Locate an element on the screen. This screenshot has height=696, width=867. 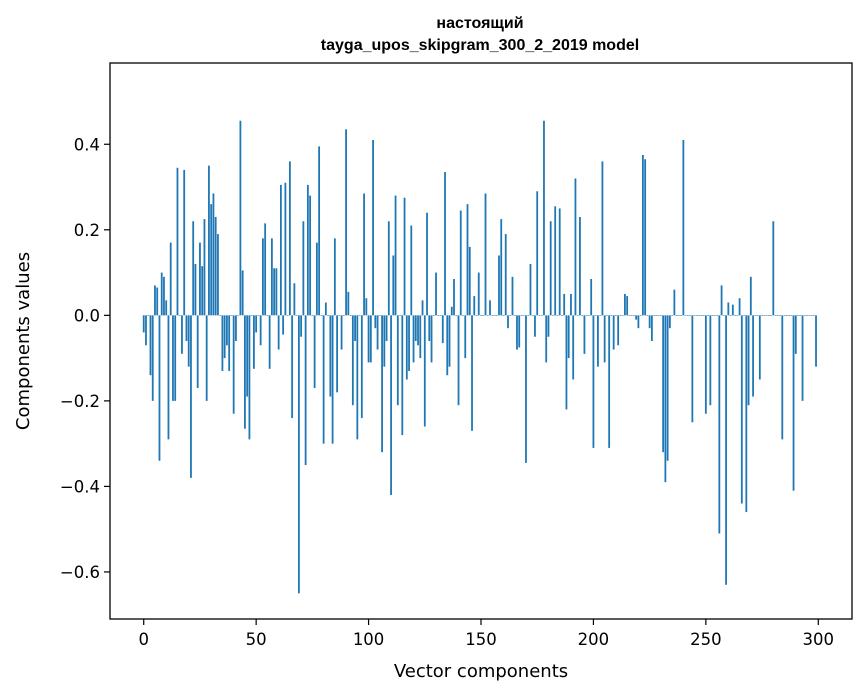
y-axis: −0.6 −0.4 −0.2 0.0 0.2 0.4 is located at coordinates (85, 358).